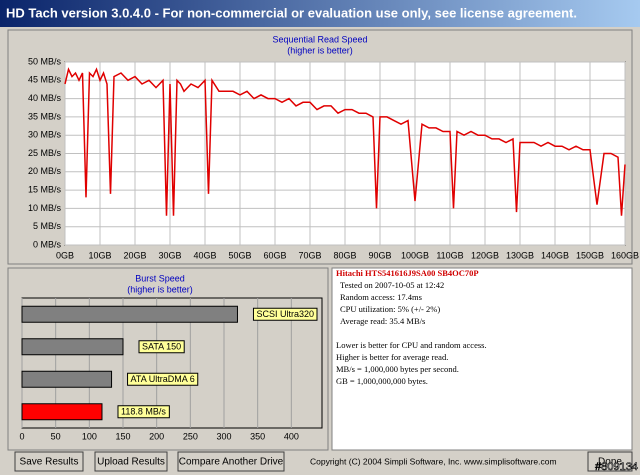 This screenshot has width=640, height=475. What do you see at coordinates (625, 255) in the screenshot?
I see `x-tick-label: 160GB` at bounding box center [625, 255].